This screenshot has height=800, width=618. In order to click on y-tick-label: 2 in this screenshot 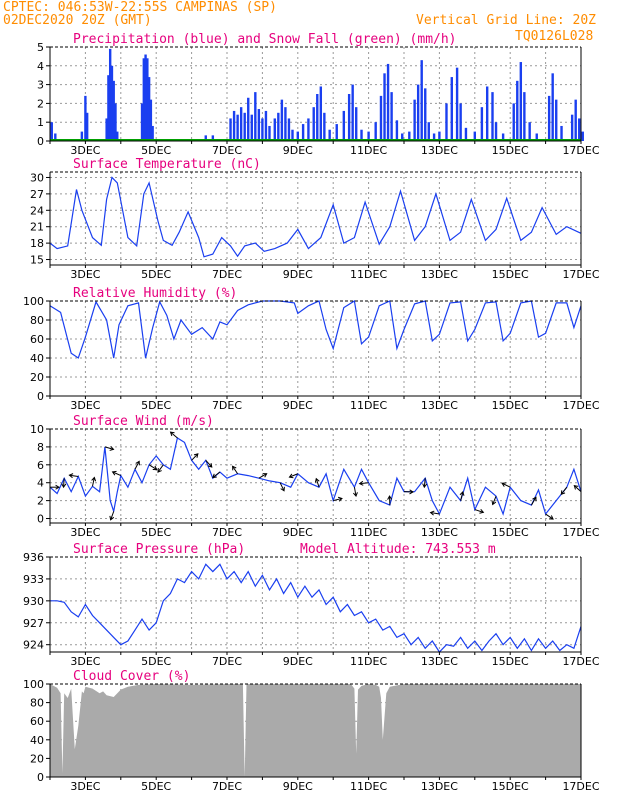, I will do `click(40, 501)`.